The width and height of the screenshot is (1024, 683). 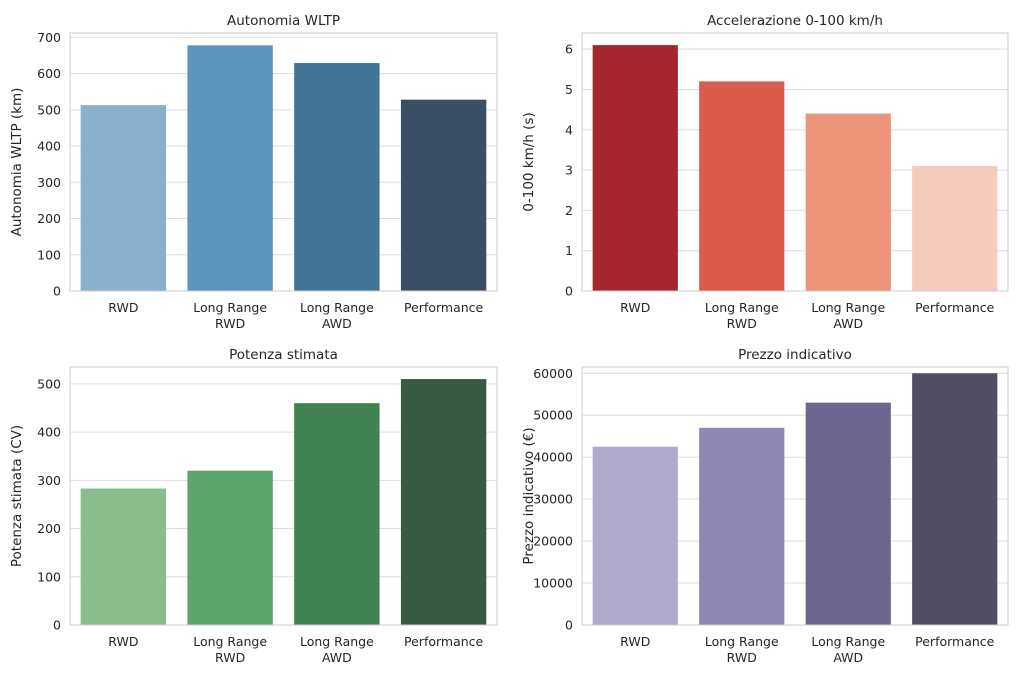 I want to click on y-tick-label: 60000, so click(x=553, y=373).